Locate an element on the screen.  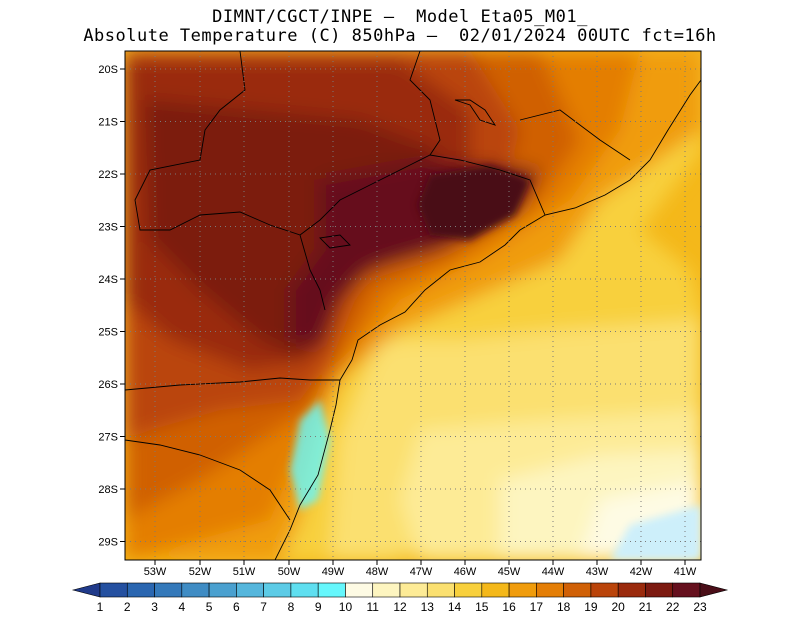
colorbar-label: 18 is located at coordinates (564, 607).